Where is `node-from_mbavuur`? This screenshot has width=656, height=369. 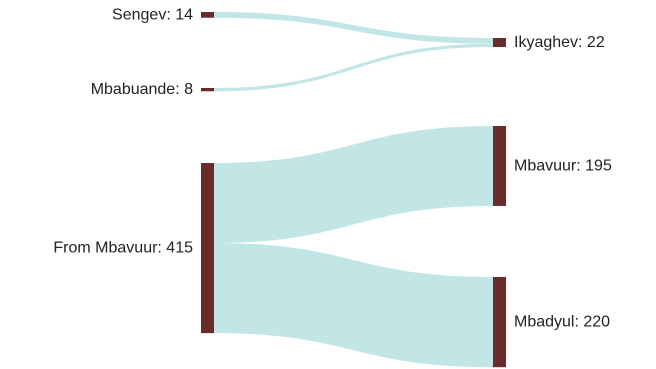
node-from_mbavuur is located at coordinates (207, 248).